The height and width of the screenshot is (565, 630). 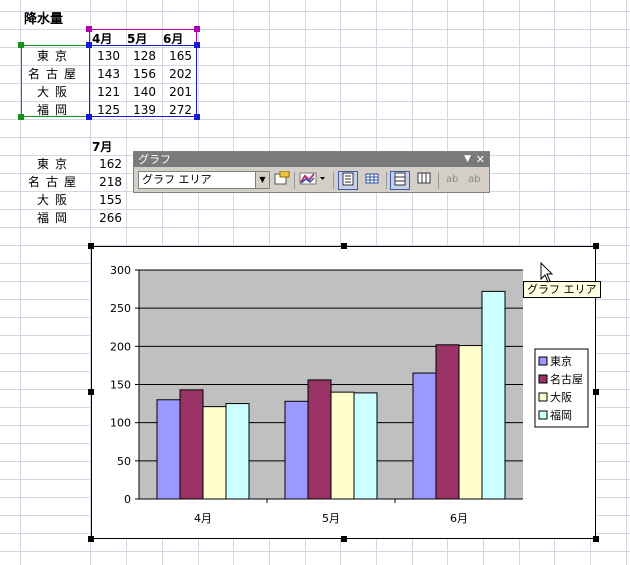 I want to click on angle-counterclockwise-icon: ab, so click(x=474, y=180).